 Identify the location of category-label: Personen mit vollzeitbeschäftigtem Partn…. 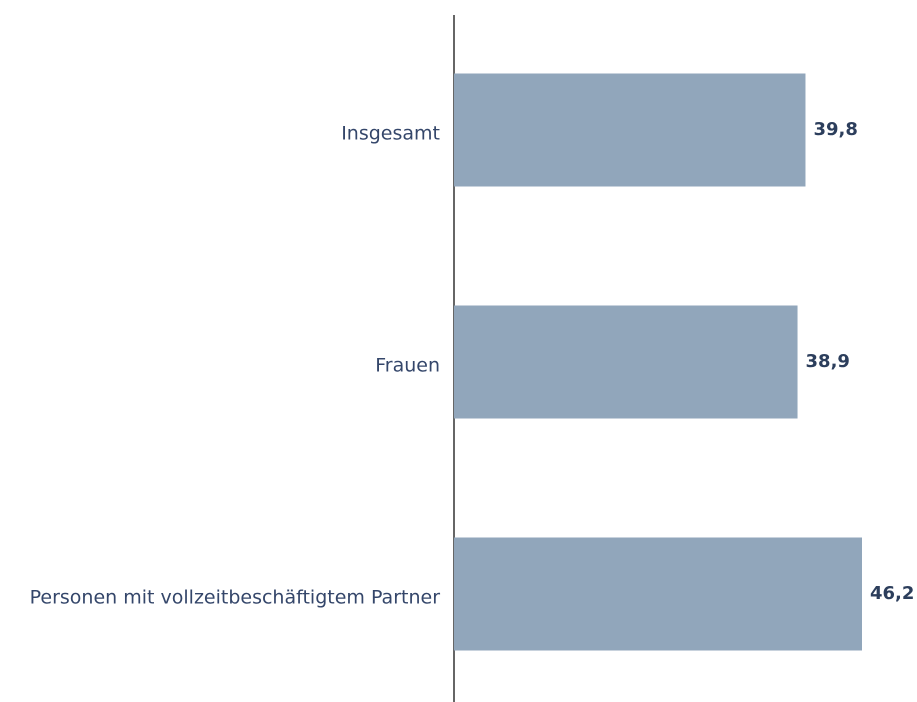
(235, 598).